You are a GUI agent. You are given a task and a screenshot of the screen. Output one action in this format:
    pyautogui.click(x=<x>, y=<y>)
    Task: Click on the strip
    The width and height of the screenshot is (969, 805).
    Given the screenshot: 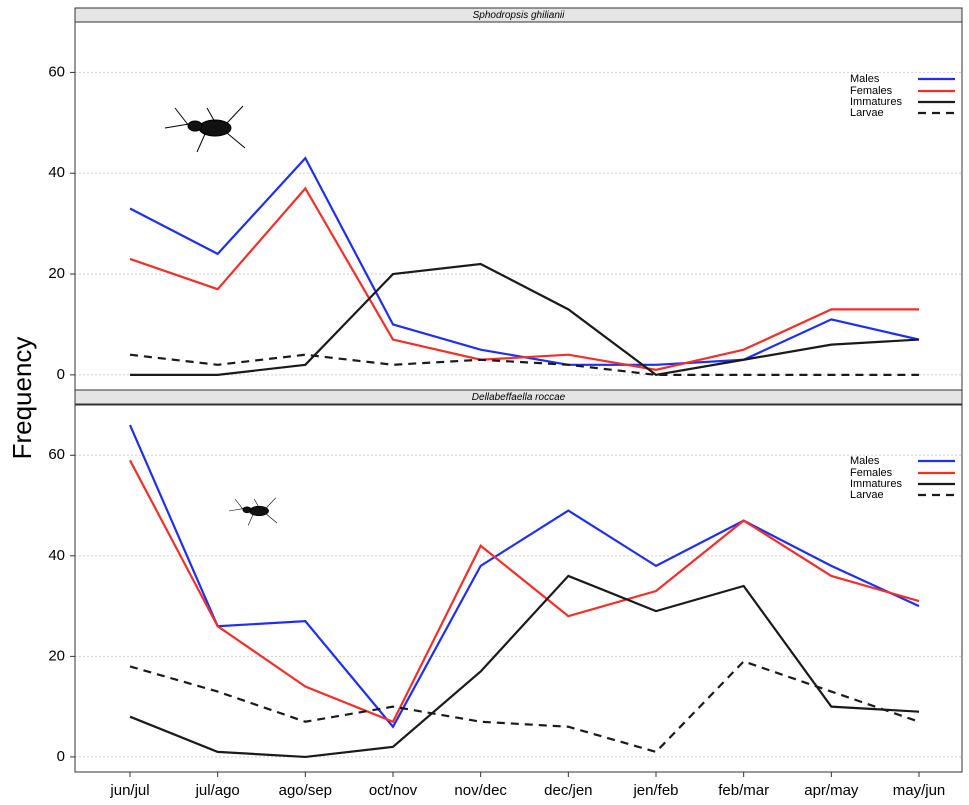 What is the action you would take?
    pyautogui.click(x=518, y=397)
    